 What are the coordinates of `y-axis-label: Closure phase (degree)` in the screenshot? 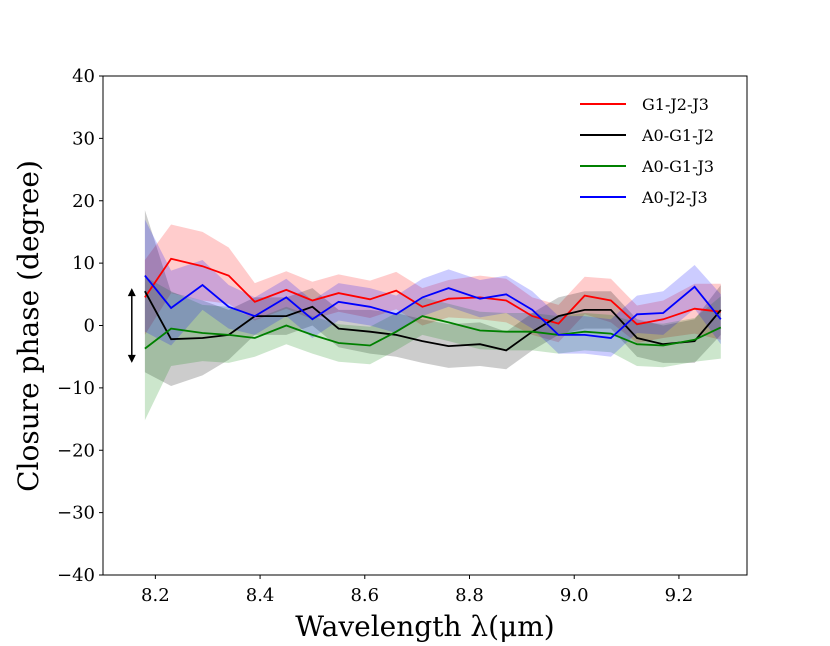 It's located at (28, 326).